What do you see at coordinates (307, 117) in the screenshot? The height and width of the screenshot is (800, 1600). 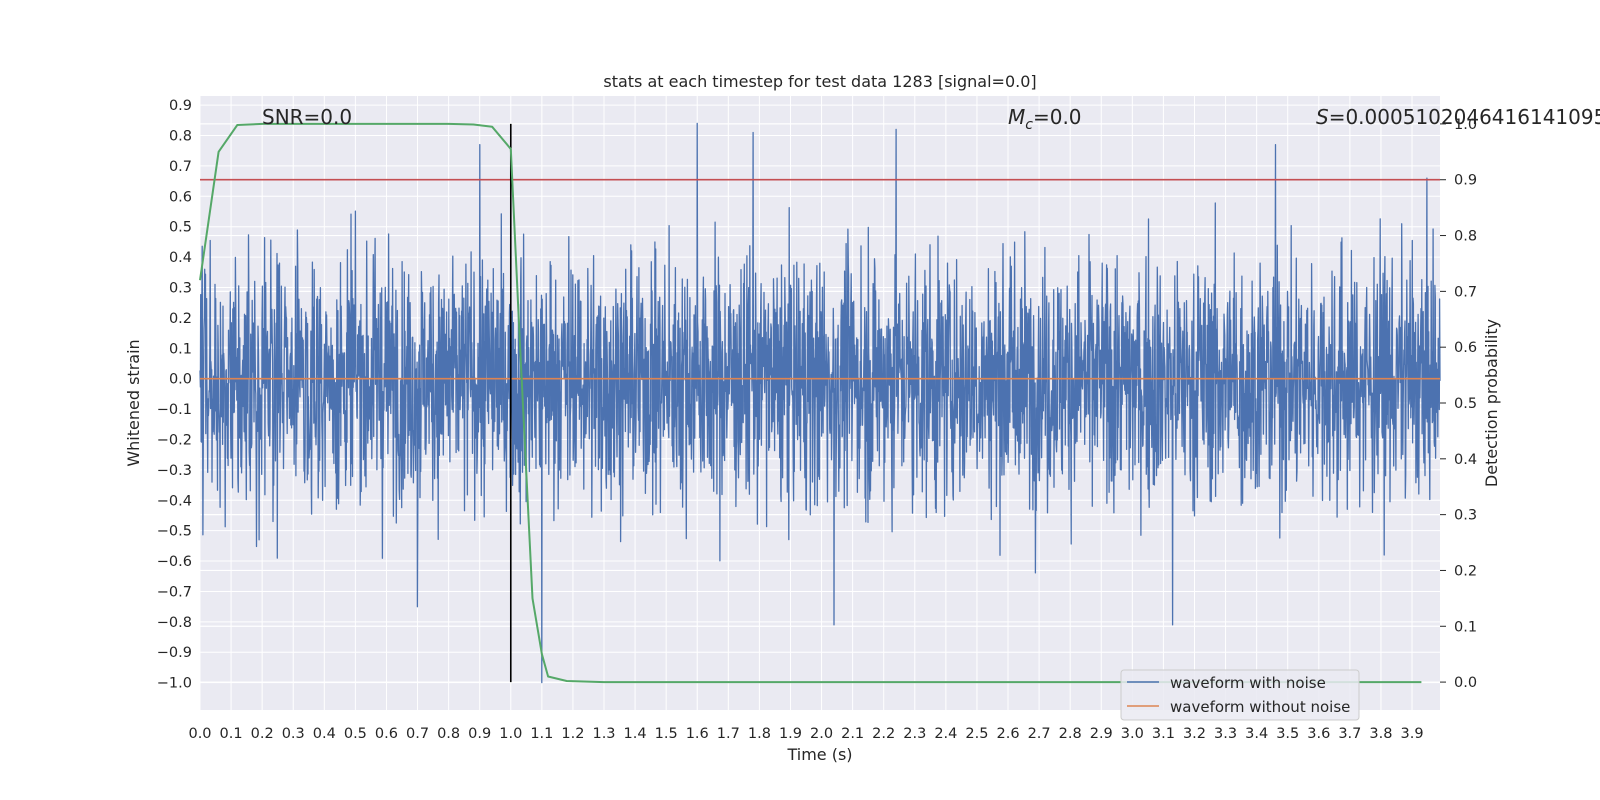 I see `snr-annotation: SNR=0.0` at bounding box center [307, 117].